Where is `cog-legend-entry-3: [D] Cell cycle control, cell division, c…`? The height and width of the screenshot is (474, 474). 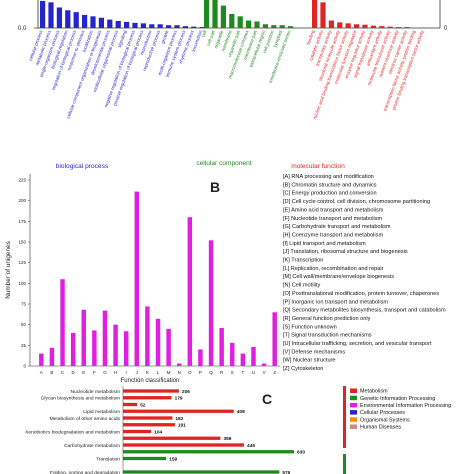 cog-legend-entry-3: [D] Cell cycle control, cell division, c… is located at coordinates (356, 202).